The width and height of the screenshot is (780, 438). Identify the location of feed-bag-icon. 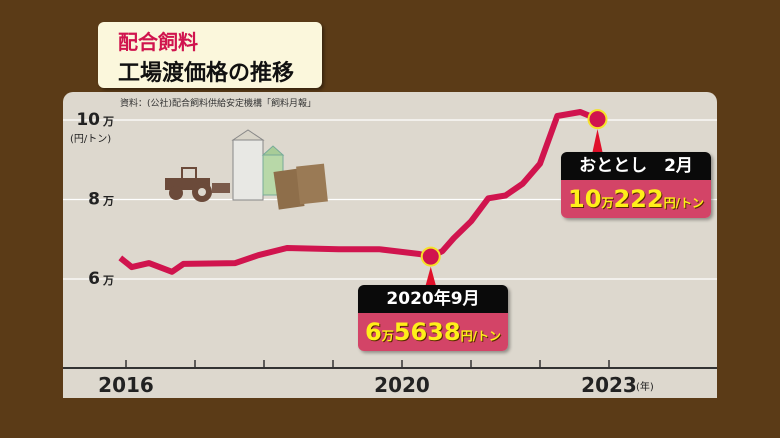
(300, 186).